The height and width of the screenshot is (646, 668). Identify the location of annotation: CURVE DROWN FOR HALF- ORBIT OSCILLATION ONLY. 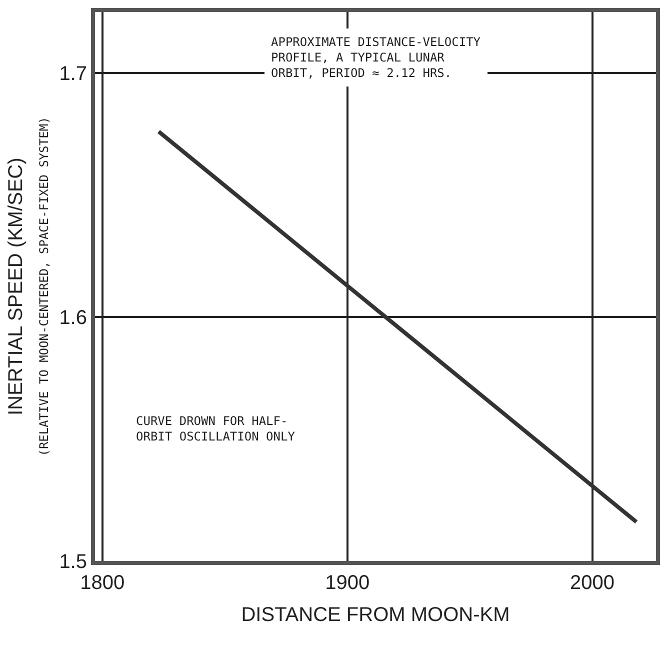
(216, 429).